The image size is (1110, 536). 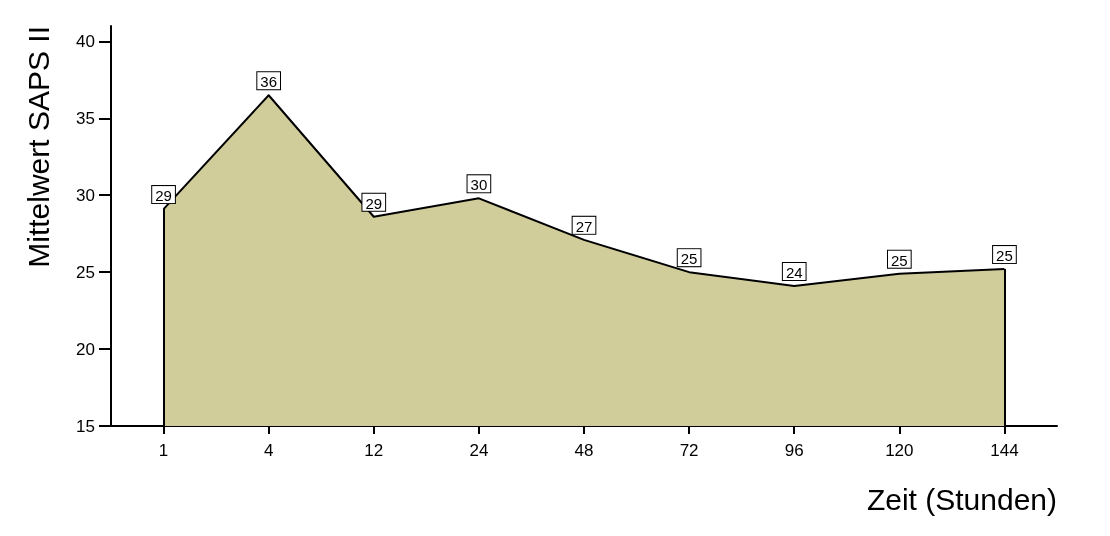 What do you see at coordinates (794, 450) in the screenshot?
I see `x-tick-label: 96` at bounding box center [794, 450].